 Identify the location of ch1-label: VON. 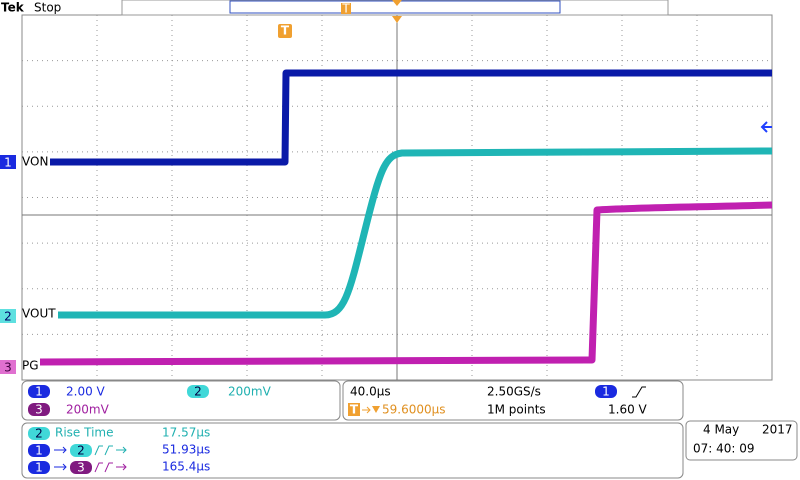
(35, 162).